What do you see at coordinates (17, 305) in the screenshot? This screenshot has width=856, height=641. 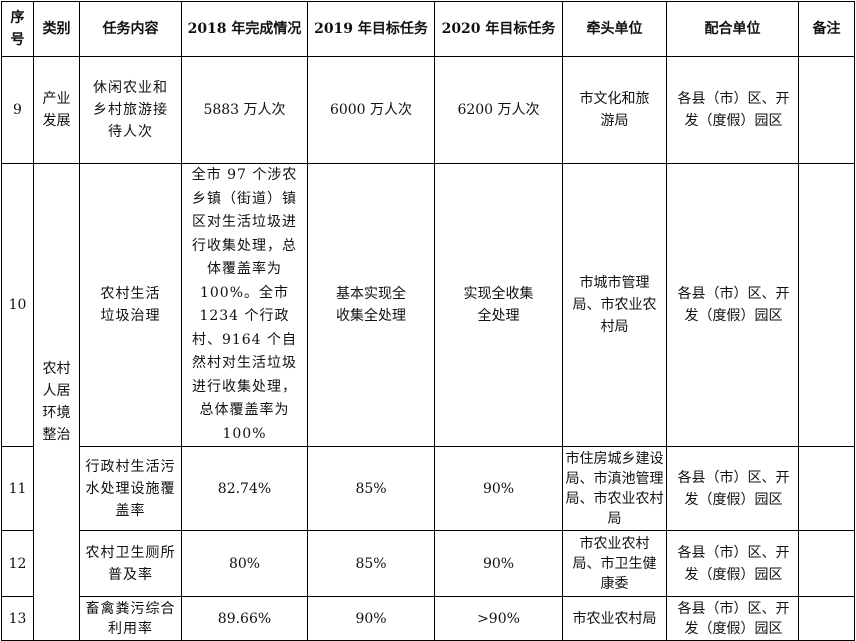 I see `row-no: 10` at bounding box center [17, 305].